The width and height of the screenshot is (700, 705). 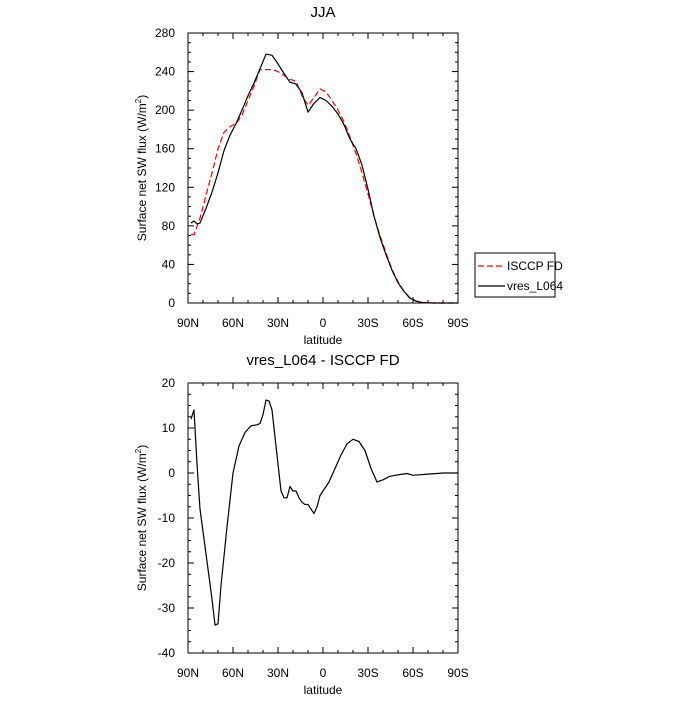 What do you see at coordinates (169, 226) in the screenshot?
I see `y-tick-label: 80` at bounding box center [169, 226].